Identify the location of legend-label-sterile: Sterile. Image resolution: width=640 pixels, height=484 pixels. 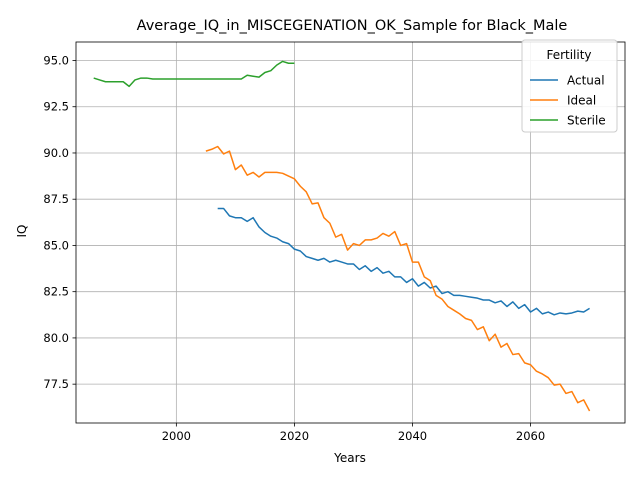
(586, 121).